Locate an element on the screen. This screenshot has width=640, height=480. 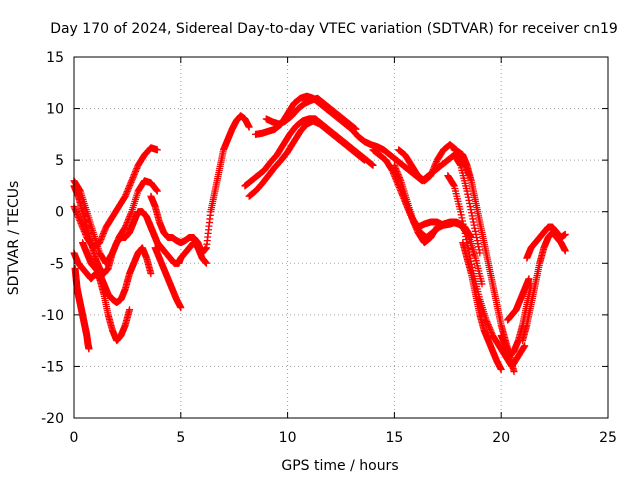
x-tick-label: 0 is located at coordinates (74, 438).